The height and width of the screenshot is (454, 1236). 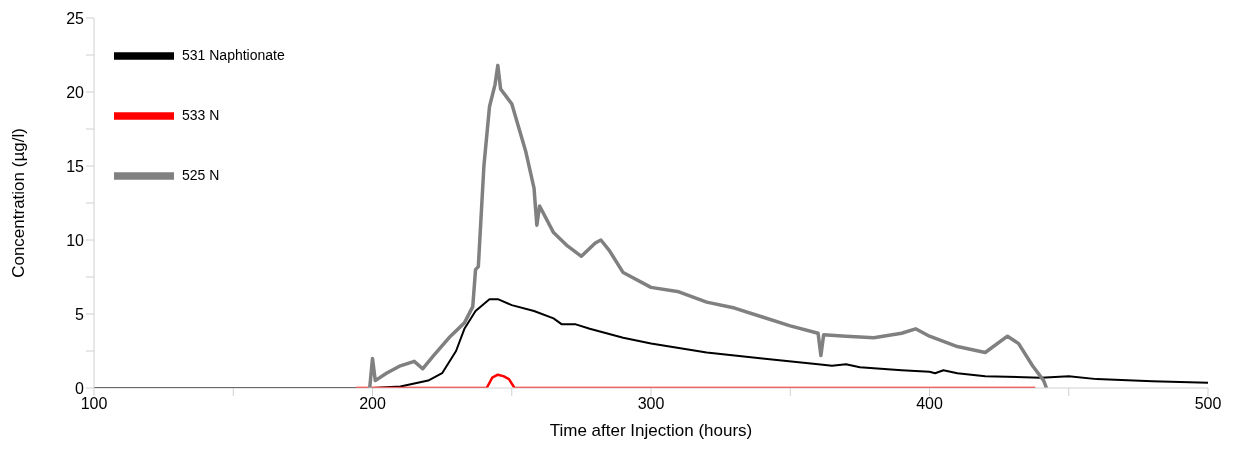 I want to click on x-tick-label: 400, so click(x=929, y=404).